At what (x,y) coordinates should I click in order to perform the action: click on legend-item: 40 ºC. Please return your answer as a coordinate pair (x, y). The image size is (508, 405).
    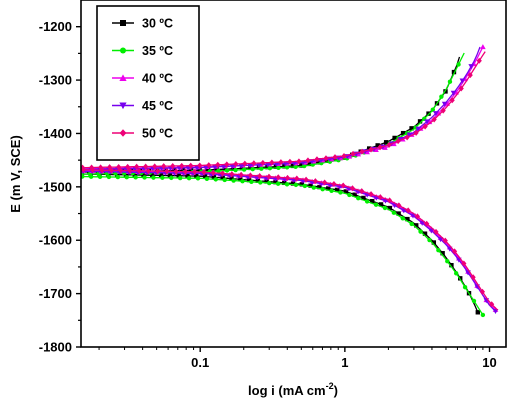
    Looking at the image, I should click on (142, 79).